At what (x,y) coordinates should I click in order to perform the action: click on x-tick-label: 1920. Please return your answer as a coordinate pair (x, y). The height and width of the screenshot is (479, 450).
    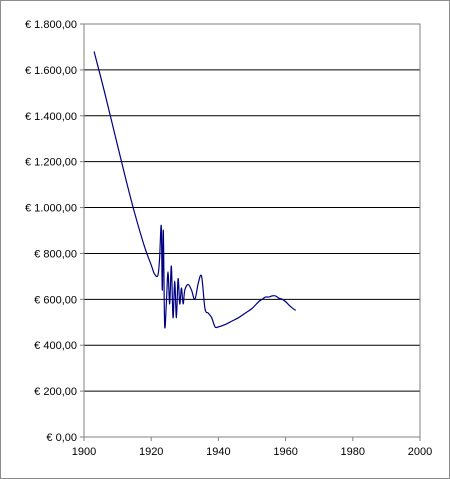
    Looking at the image, I should click on (151, 452).